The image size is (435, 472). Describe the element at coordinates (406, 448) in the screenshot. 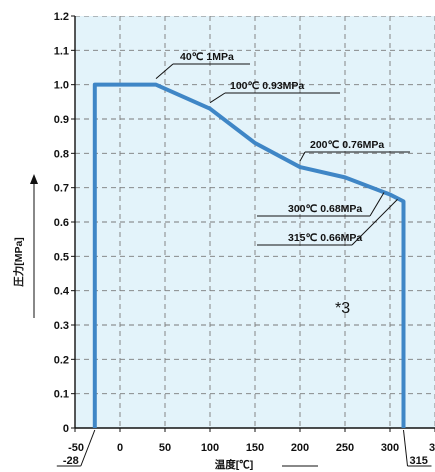

I see `x-extra-leader` at that location.